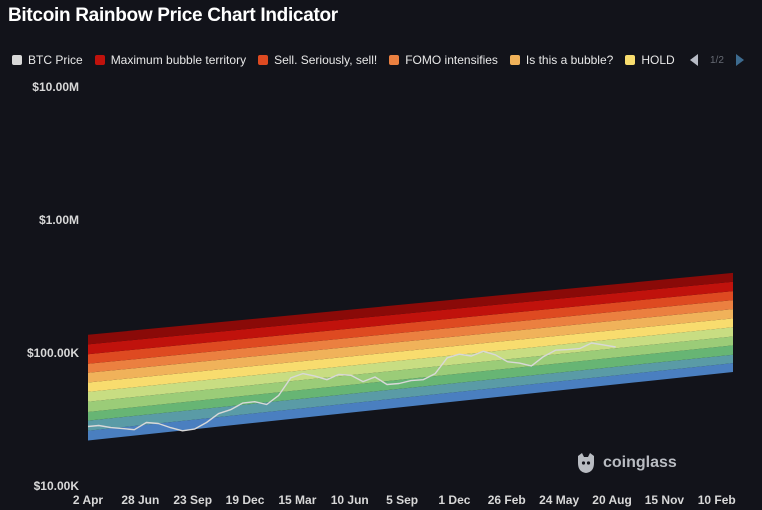 The height and width of the screenshot is (510, 762). I want to click on legend-item-sell-seriously-sell: Sell. Seriously, sell!, so click(317, 60).